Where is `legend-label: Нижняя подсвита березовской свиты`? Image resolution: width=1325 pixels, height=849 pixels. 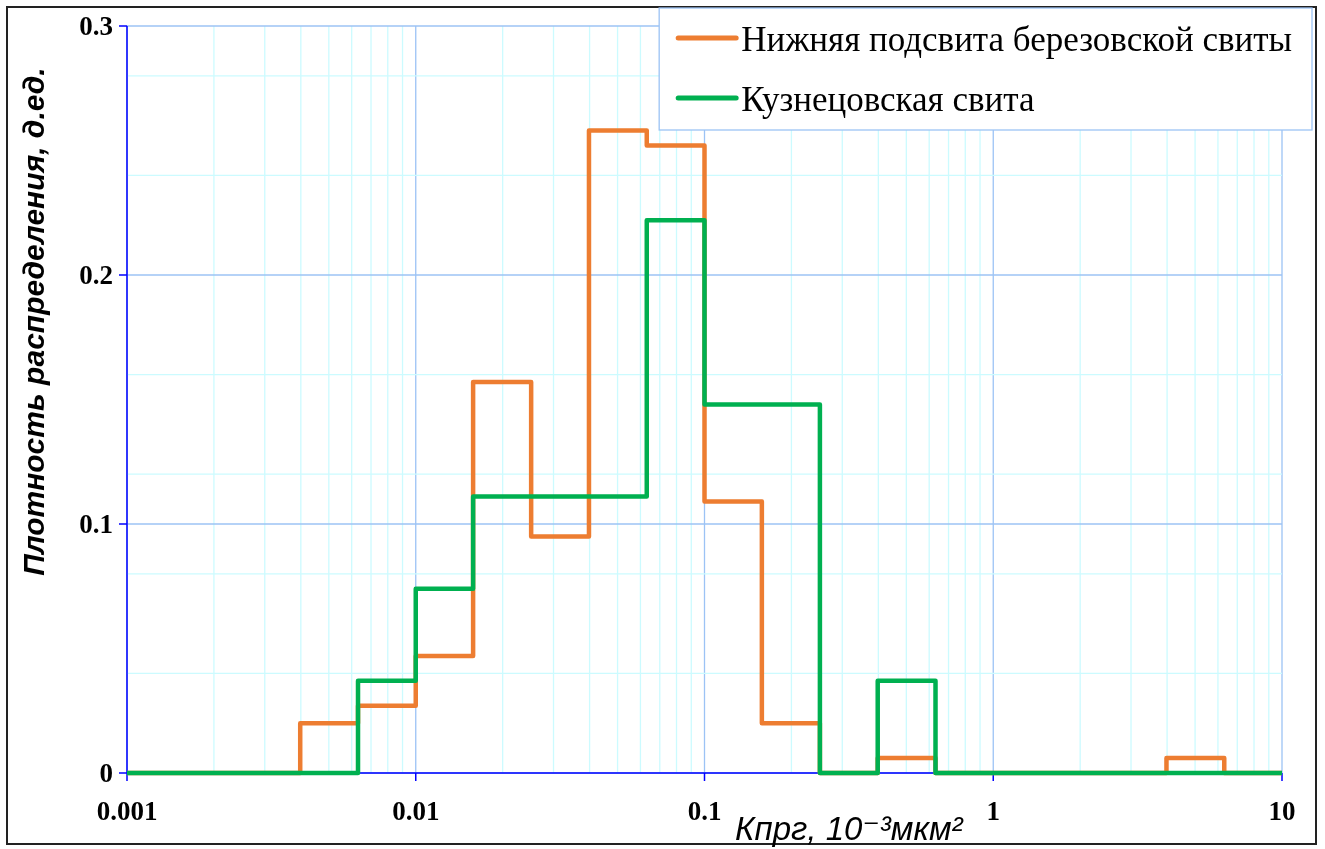 legend-label: Нижняя подсвита березовской свиты is located at coordinates (1016, 39).